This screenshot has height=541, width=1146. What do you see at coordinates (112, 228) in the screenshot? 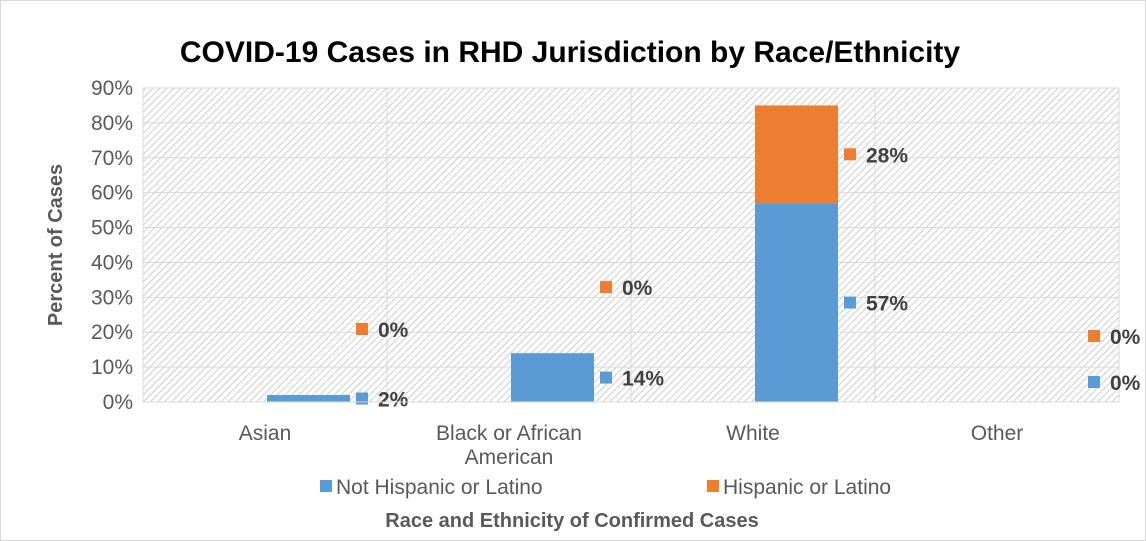
I see `y-tick-label: 50%` at bounding box center [112, 228].